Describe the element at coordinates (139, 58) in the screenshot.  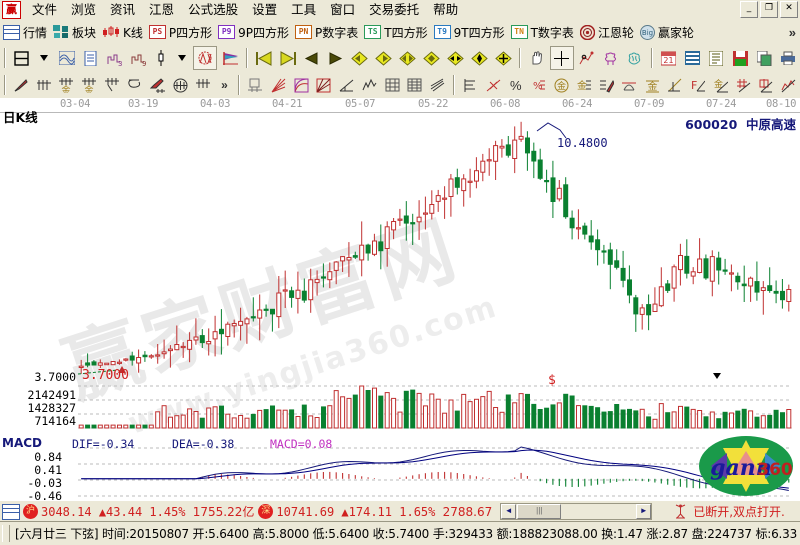
I see `multi9-icon: 9` at that location.